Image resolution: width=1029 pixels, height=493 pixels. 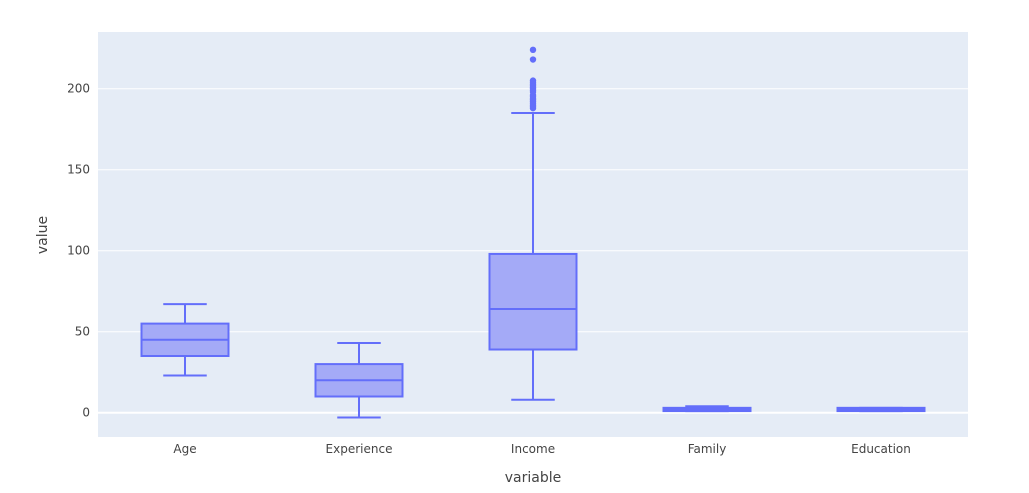 I want to click on x-tick-label: Experience, so click(x=359, y=449).